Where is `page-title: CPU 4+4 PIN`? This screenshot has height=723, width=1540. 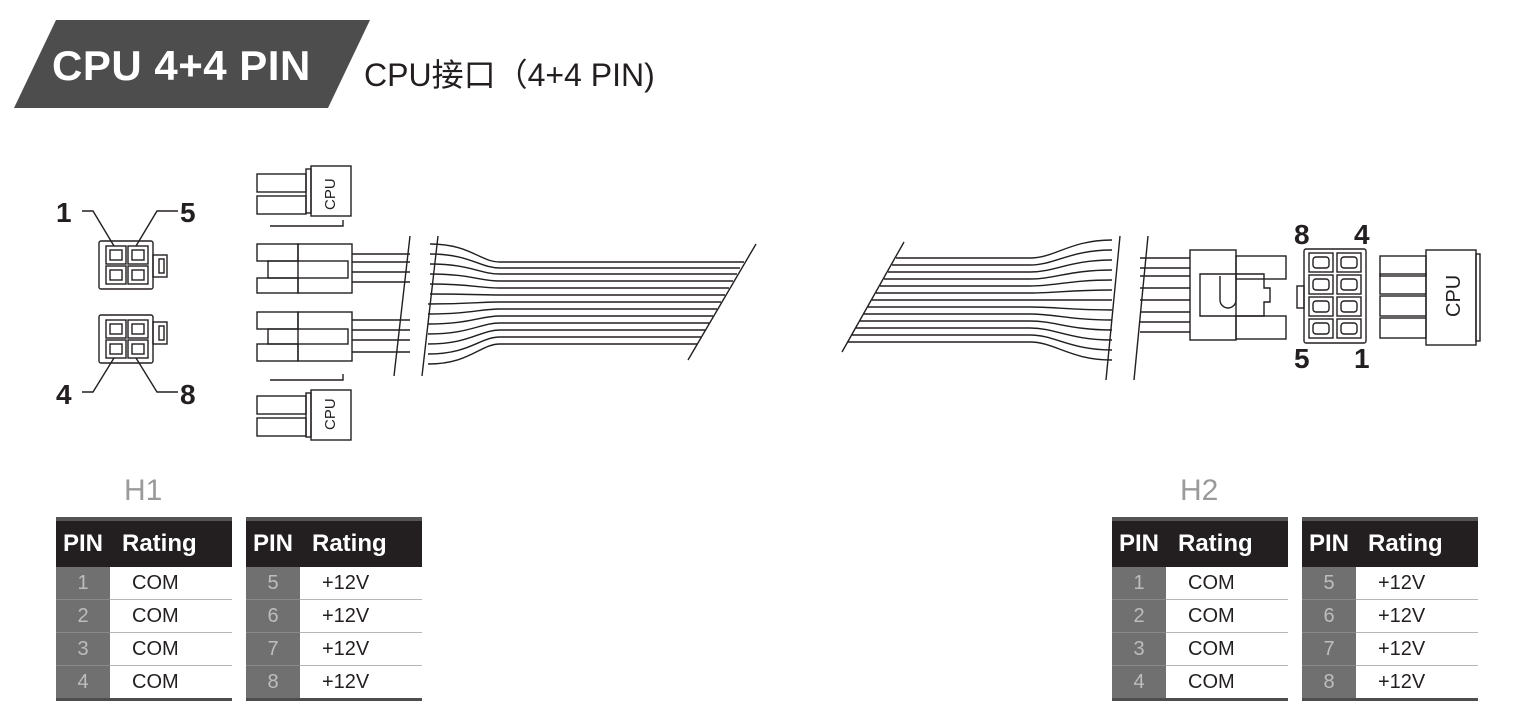
page-title: CPU 4+4 PIN is located at coordinates (181, 65).